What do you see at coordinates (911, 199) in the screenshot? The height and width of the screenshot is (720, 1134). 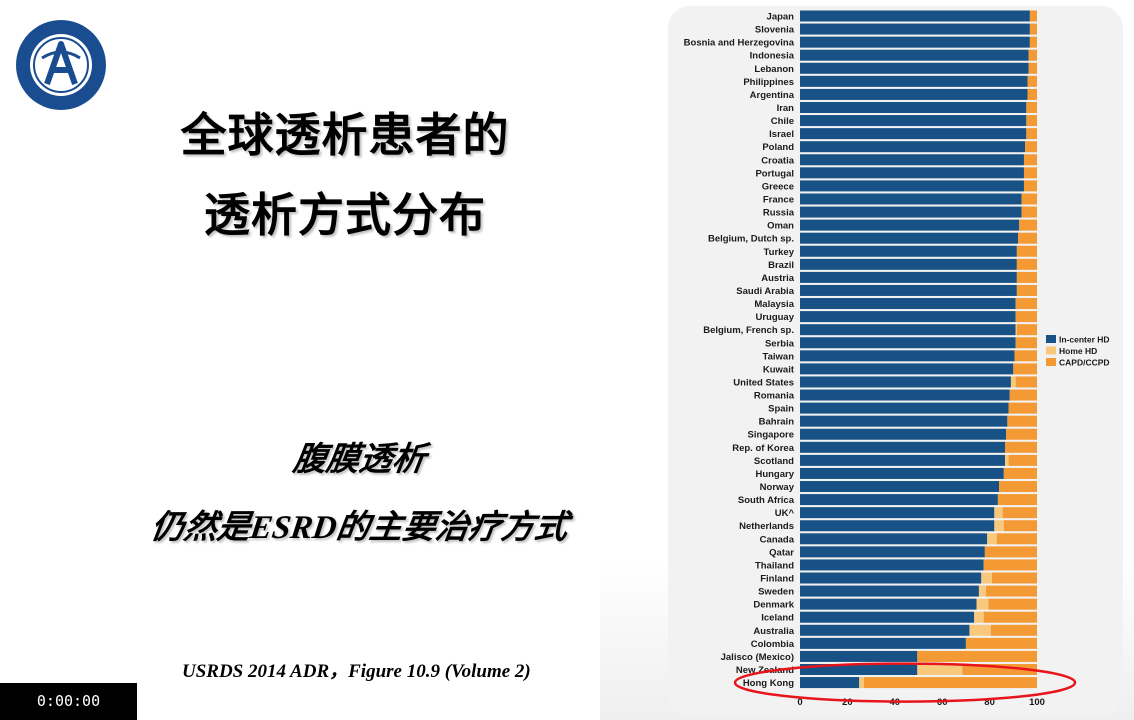 I see `bar-france-in-center-hd` at bounding box center [911, 199].